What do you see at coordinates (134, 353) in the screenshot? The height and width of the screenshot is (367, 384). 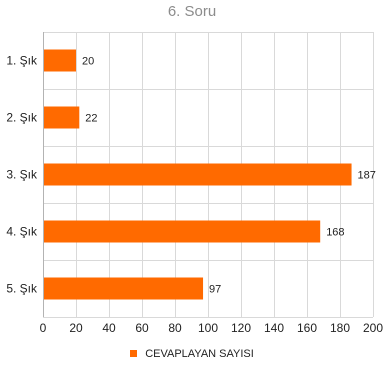 I see `legend-swatch` at bounding box center [134, 353].